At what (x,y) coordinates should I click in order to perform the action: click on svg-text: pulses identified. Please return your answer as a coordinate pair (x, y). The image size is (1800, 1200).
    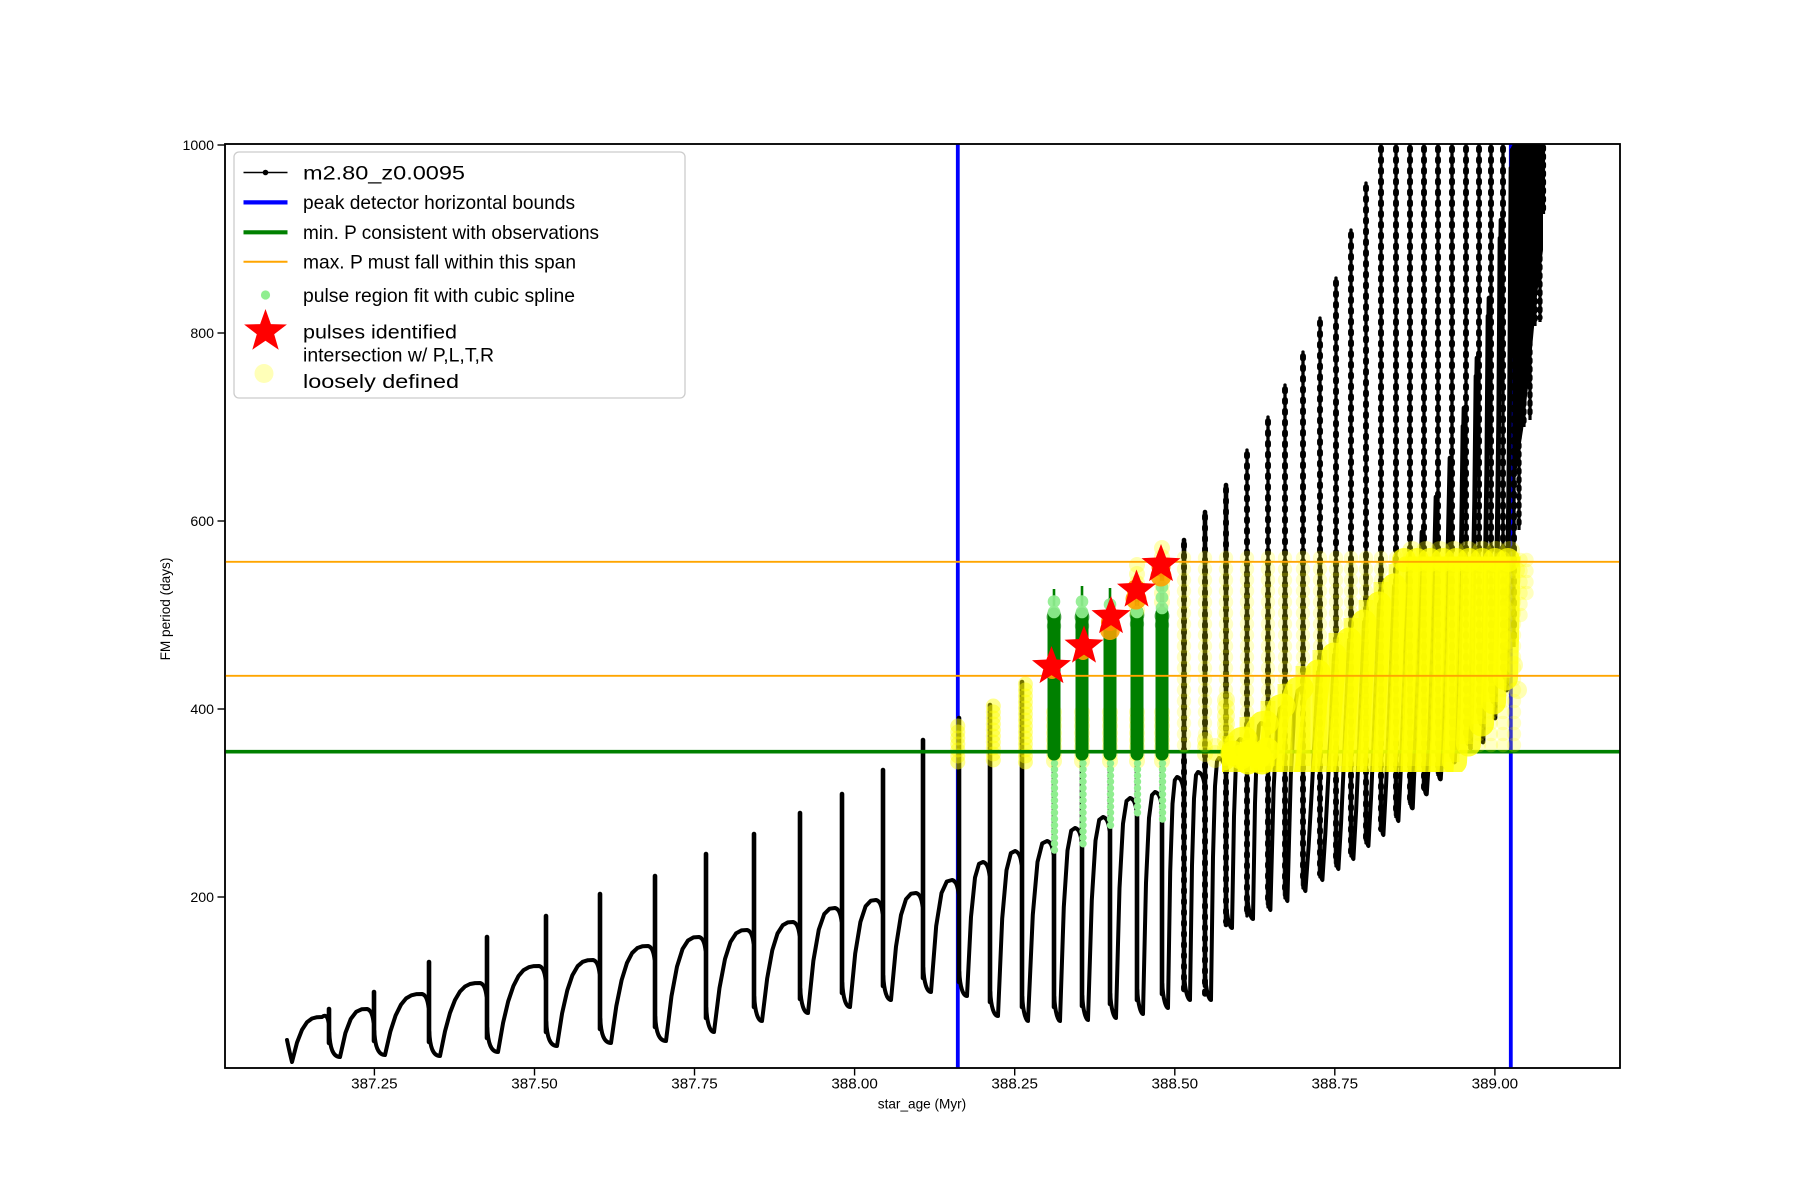
    Looking at the image, I should click on (380, 332).